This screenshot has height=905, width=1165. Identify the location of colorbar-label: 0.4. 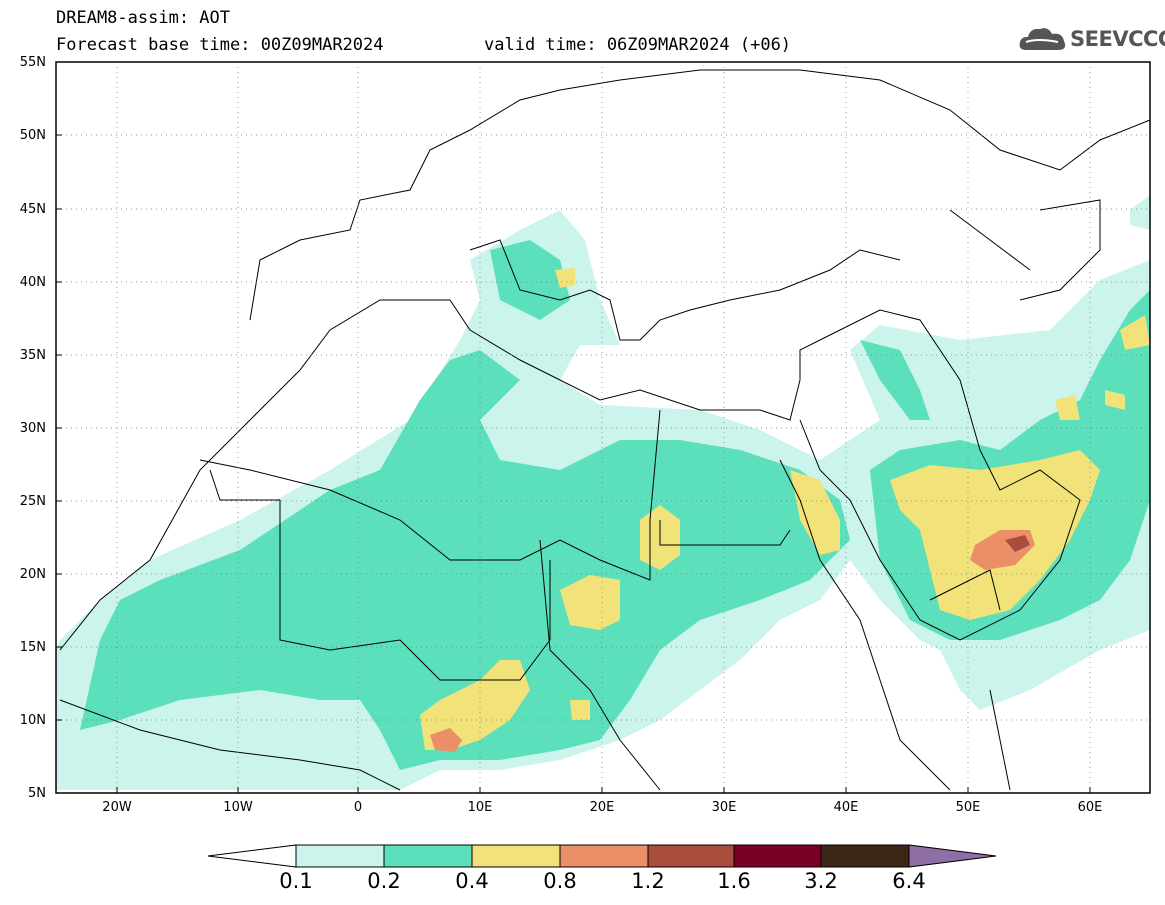
(472, 881).